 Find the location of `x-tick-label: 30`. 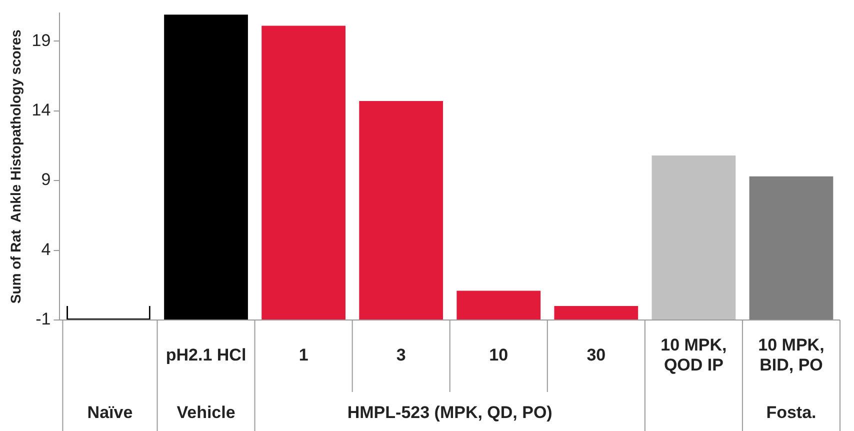

x-tick-label: 30 is located at coordinates (596, 355).